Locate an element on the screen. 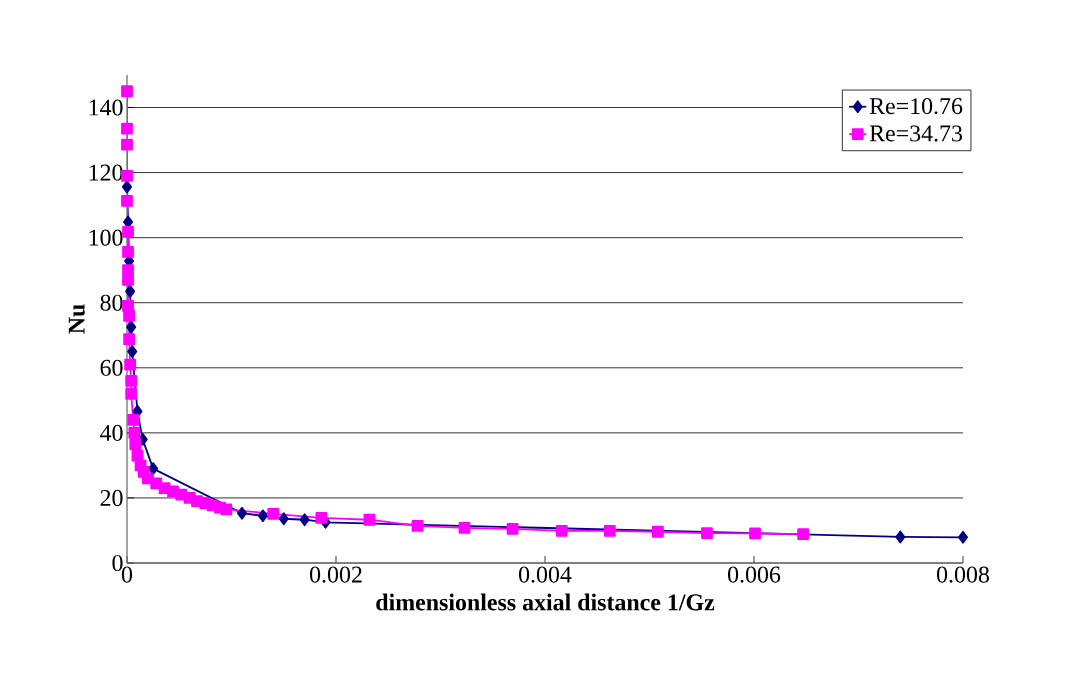  y-tick-label: 140 is located at coordinates (106, 107).